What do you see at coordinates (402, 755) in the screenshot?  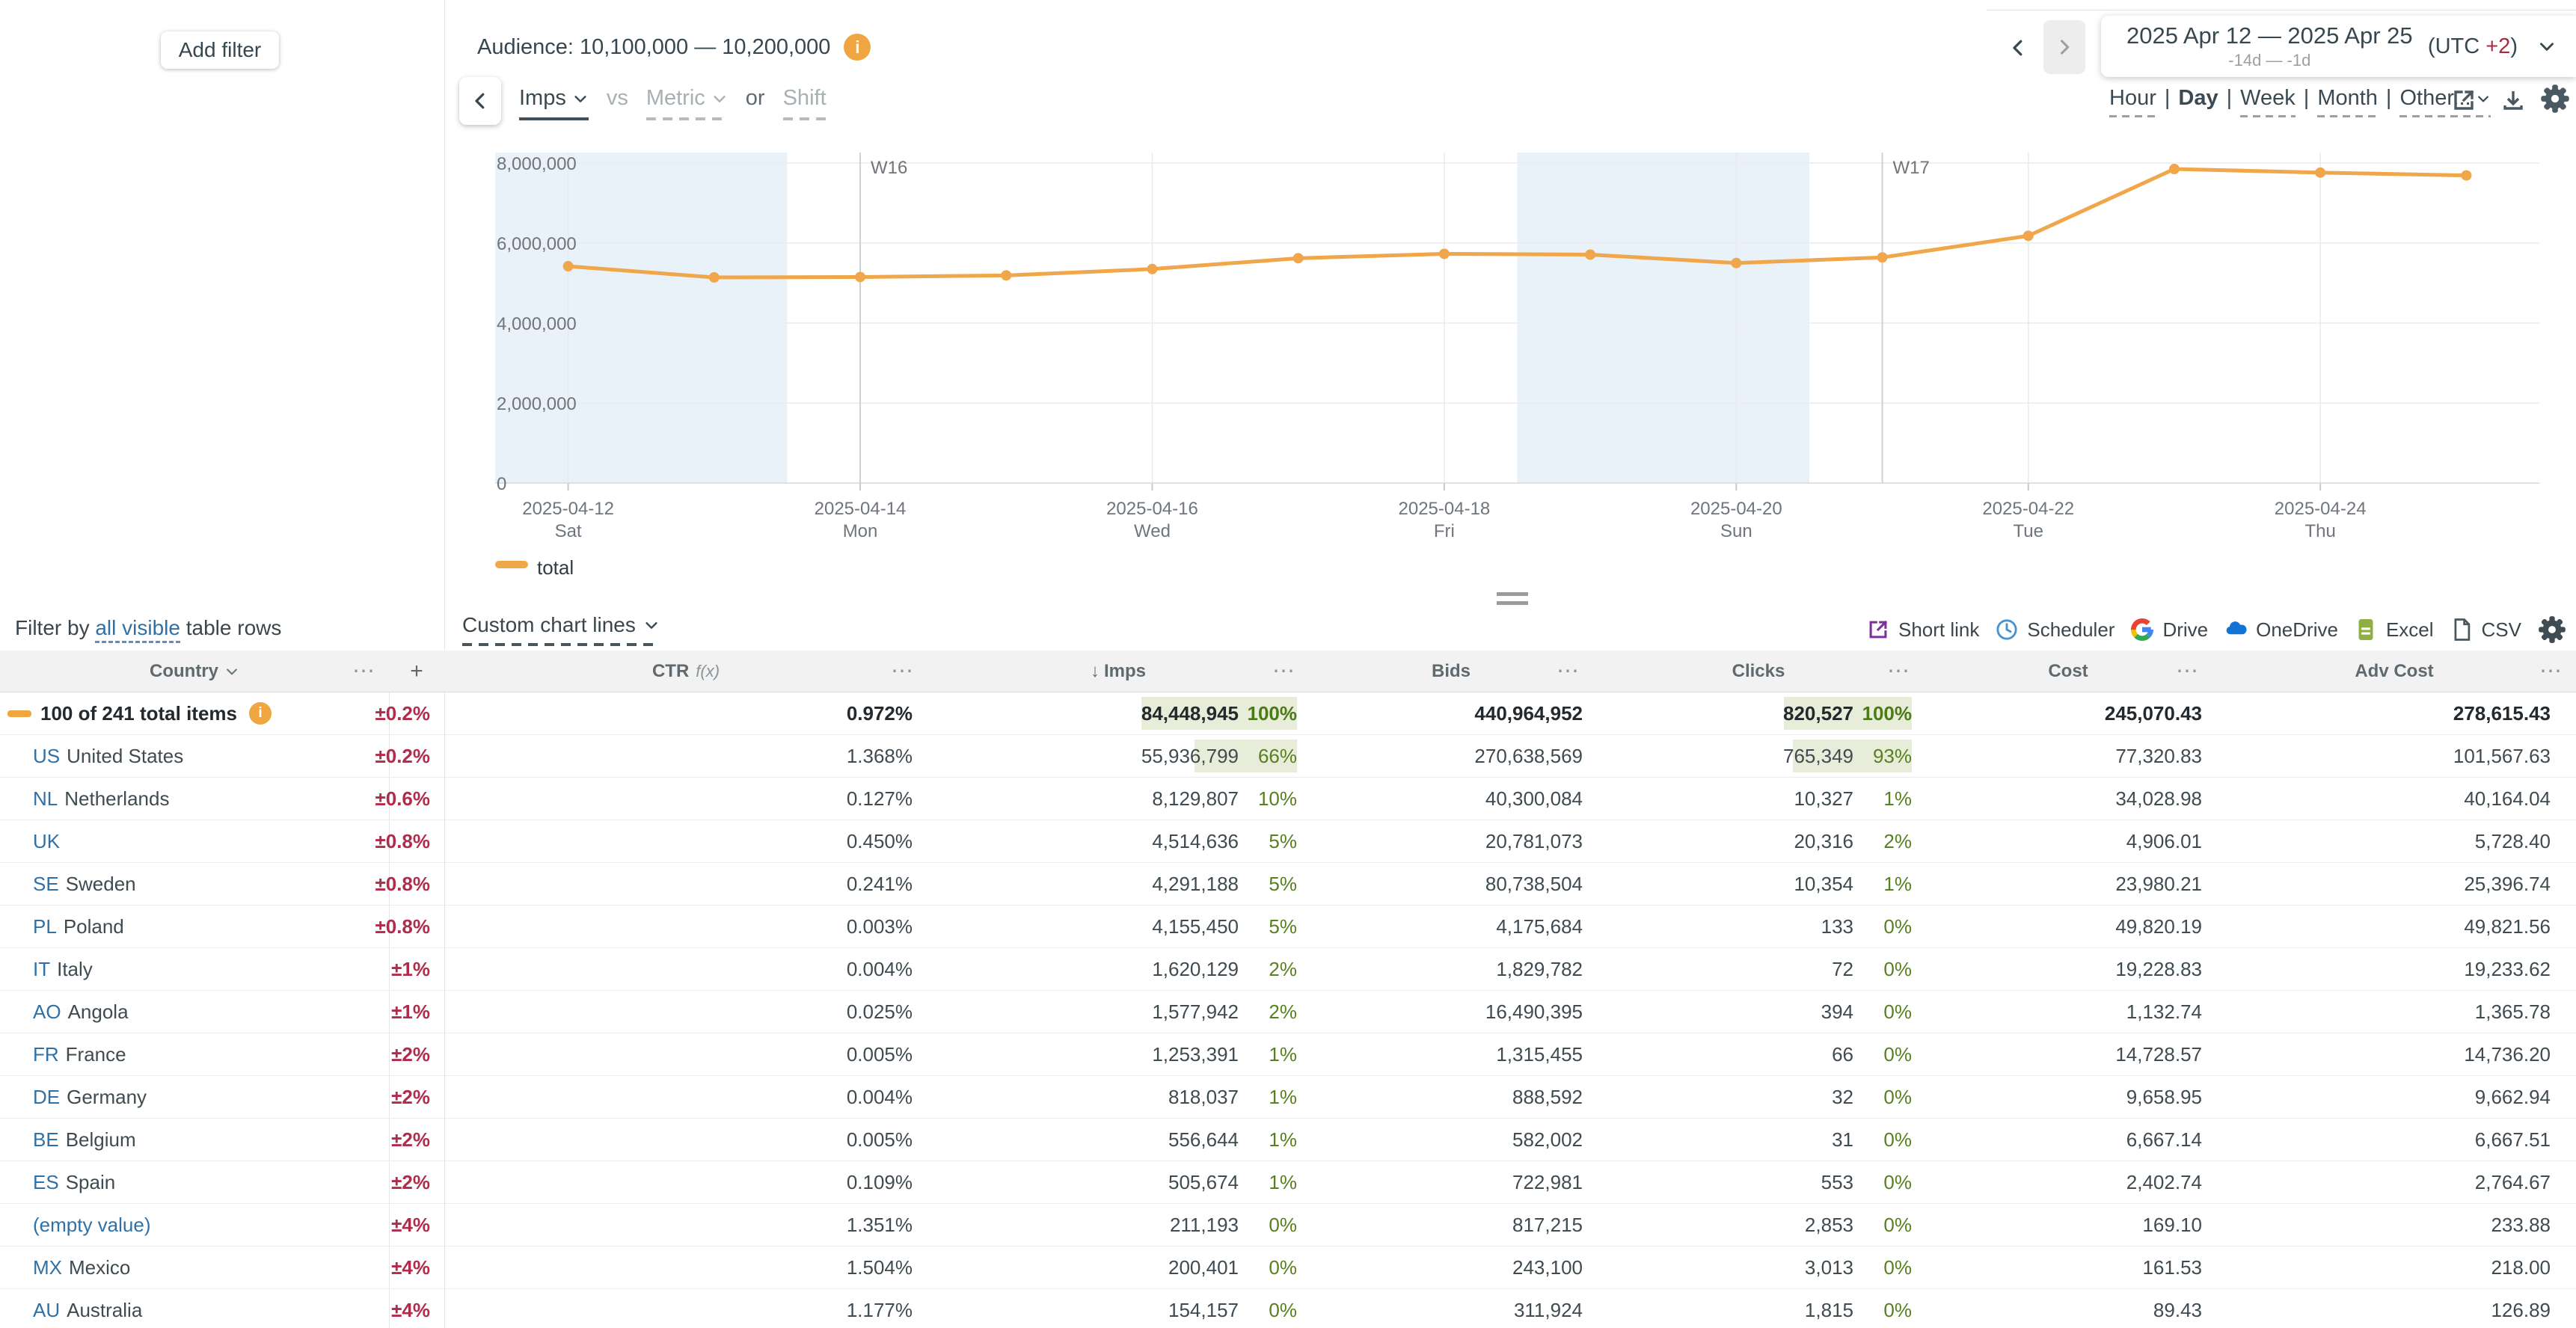 I see `delta-value: ±0.2%` at bounding box center [402, 755].